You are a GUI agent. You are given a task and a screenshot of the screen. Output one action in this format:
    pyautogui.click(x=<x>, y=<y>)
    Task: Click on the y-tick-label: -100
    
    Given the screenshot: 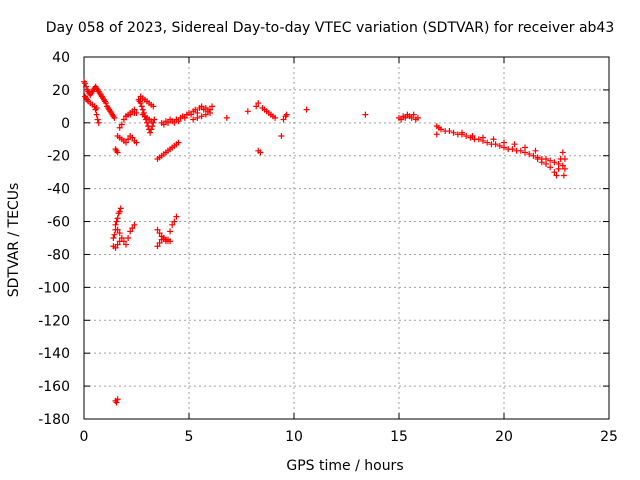 What is the action you would take?
    pyautogui.click(x=54, y=288)
    